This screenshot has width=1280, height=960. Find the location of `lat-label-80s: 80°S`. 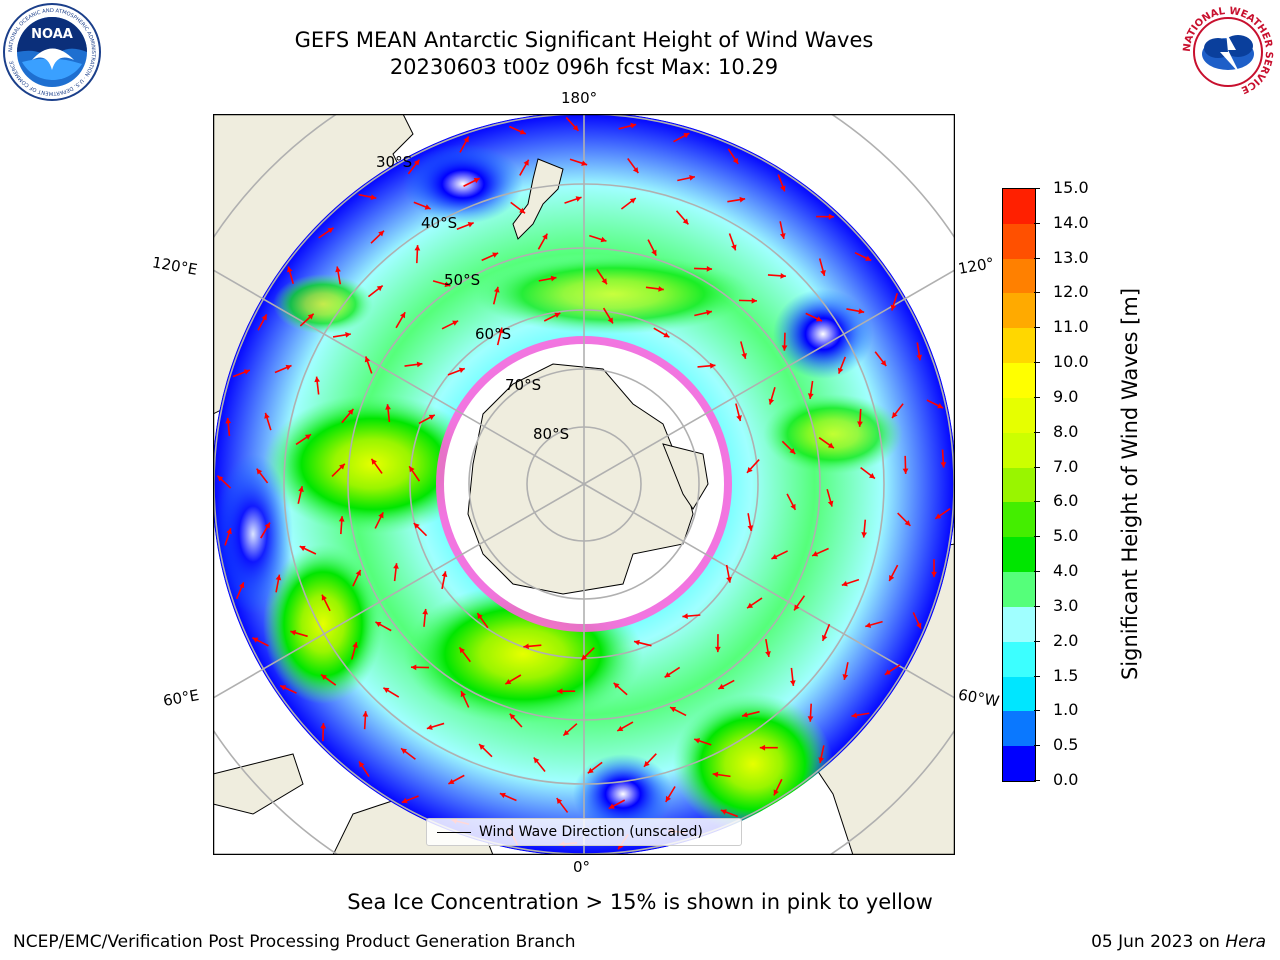

lat-label-80s: 80°S is located at coordinates (551, 434).